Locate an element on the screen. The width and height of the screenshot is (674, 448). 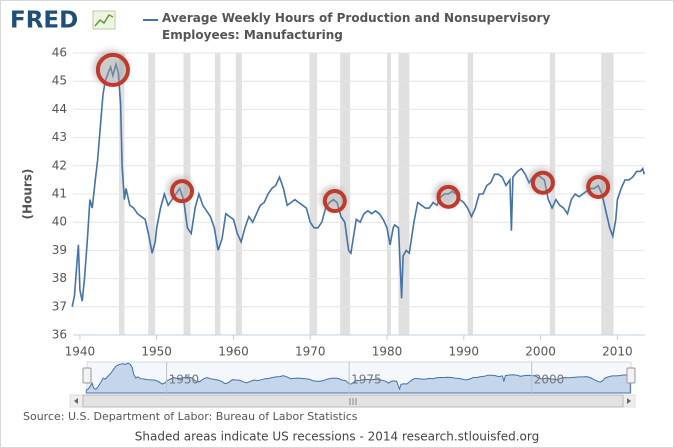
logo-icon is located at coordinates (104, 20).